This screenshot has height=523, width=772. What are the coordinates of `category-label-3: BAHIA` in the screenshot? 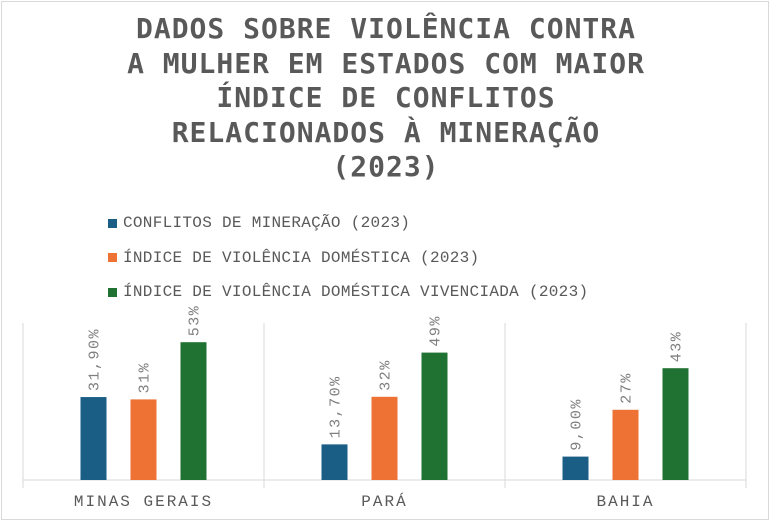 It's located at (625, 502).